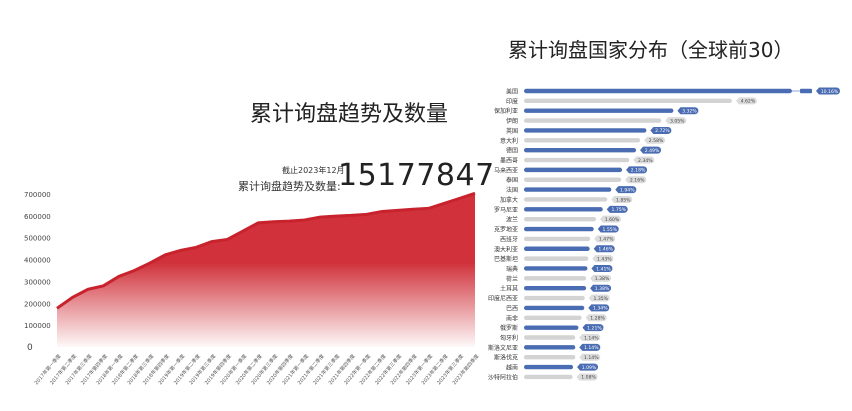 The image size is (852, 411). I want to click on y-tick-label: 600000, so click(37, 217).